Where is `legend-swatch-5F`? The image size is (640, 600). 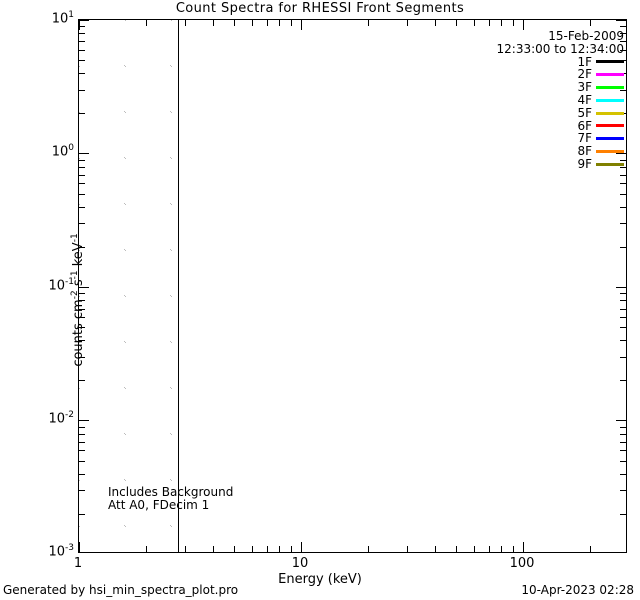
legend-swatch-5F is located at coordinates (610, 113).